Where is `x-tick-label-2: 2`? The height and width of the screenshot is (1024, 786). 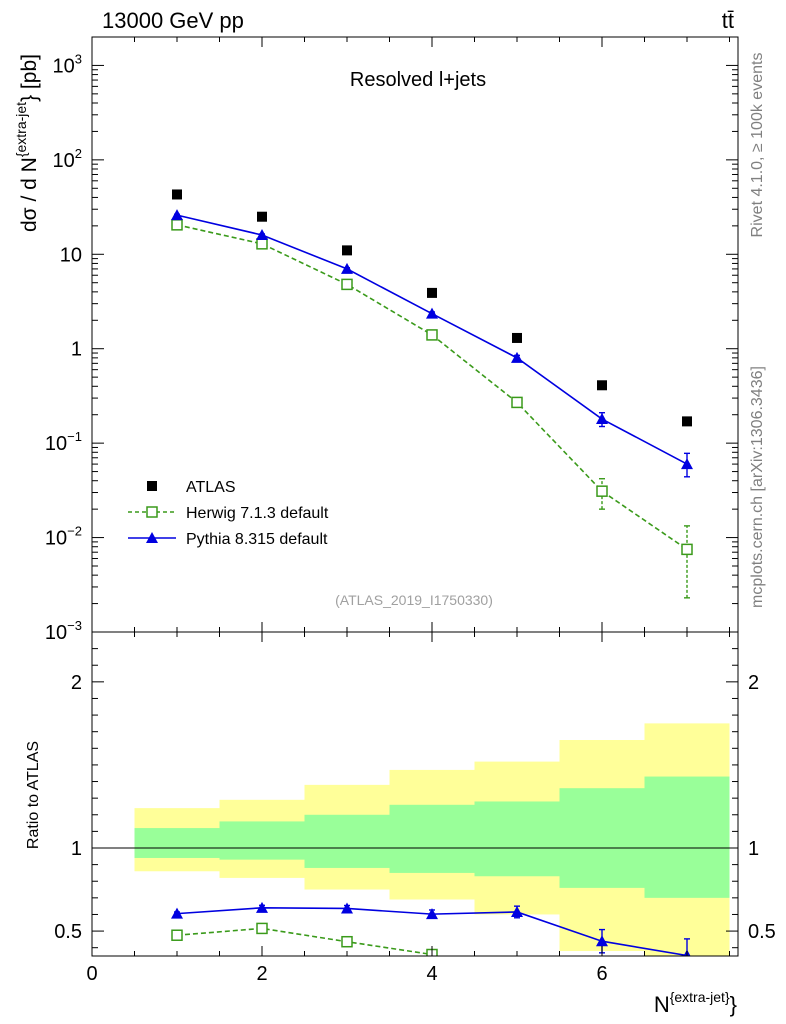
x-tick-label-2: 2 is located at coordinates (261, 974).